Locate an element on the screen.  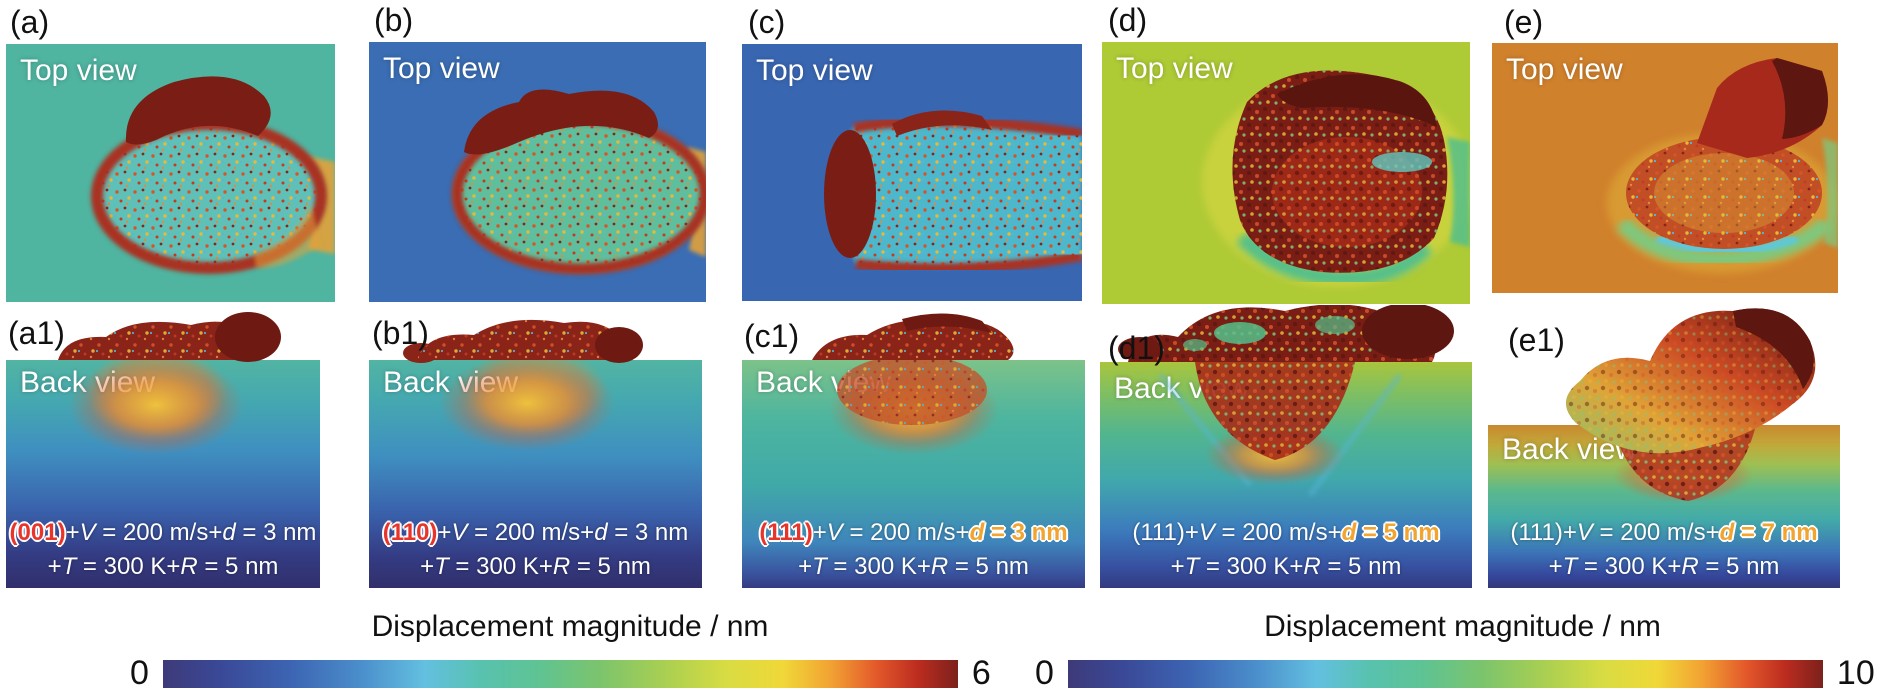
top-view-label-e: Top view is located at coordinates (1564, 69).